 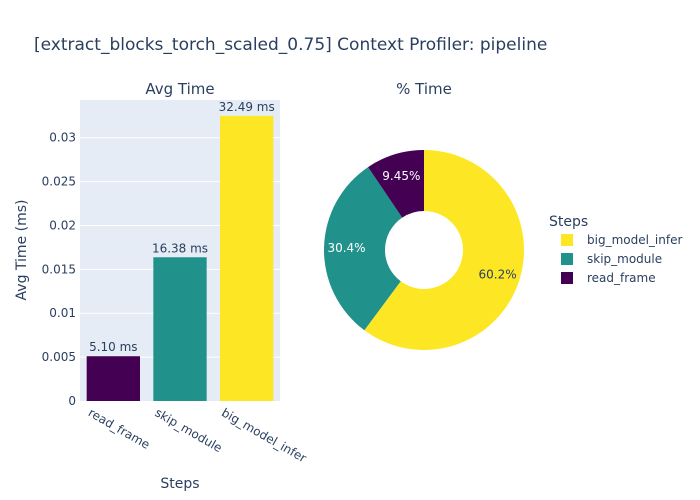 I want to click on legend-item-read-frame: read_frame, so click(x=608, y=278).